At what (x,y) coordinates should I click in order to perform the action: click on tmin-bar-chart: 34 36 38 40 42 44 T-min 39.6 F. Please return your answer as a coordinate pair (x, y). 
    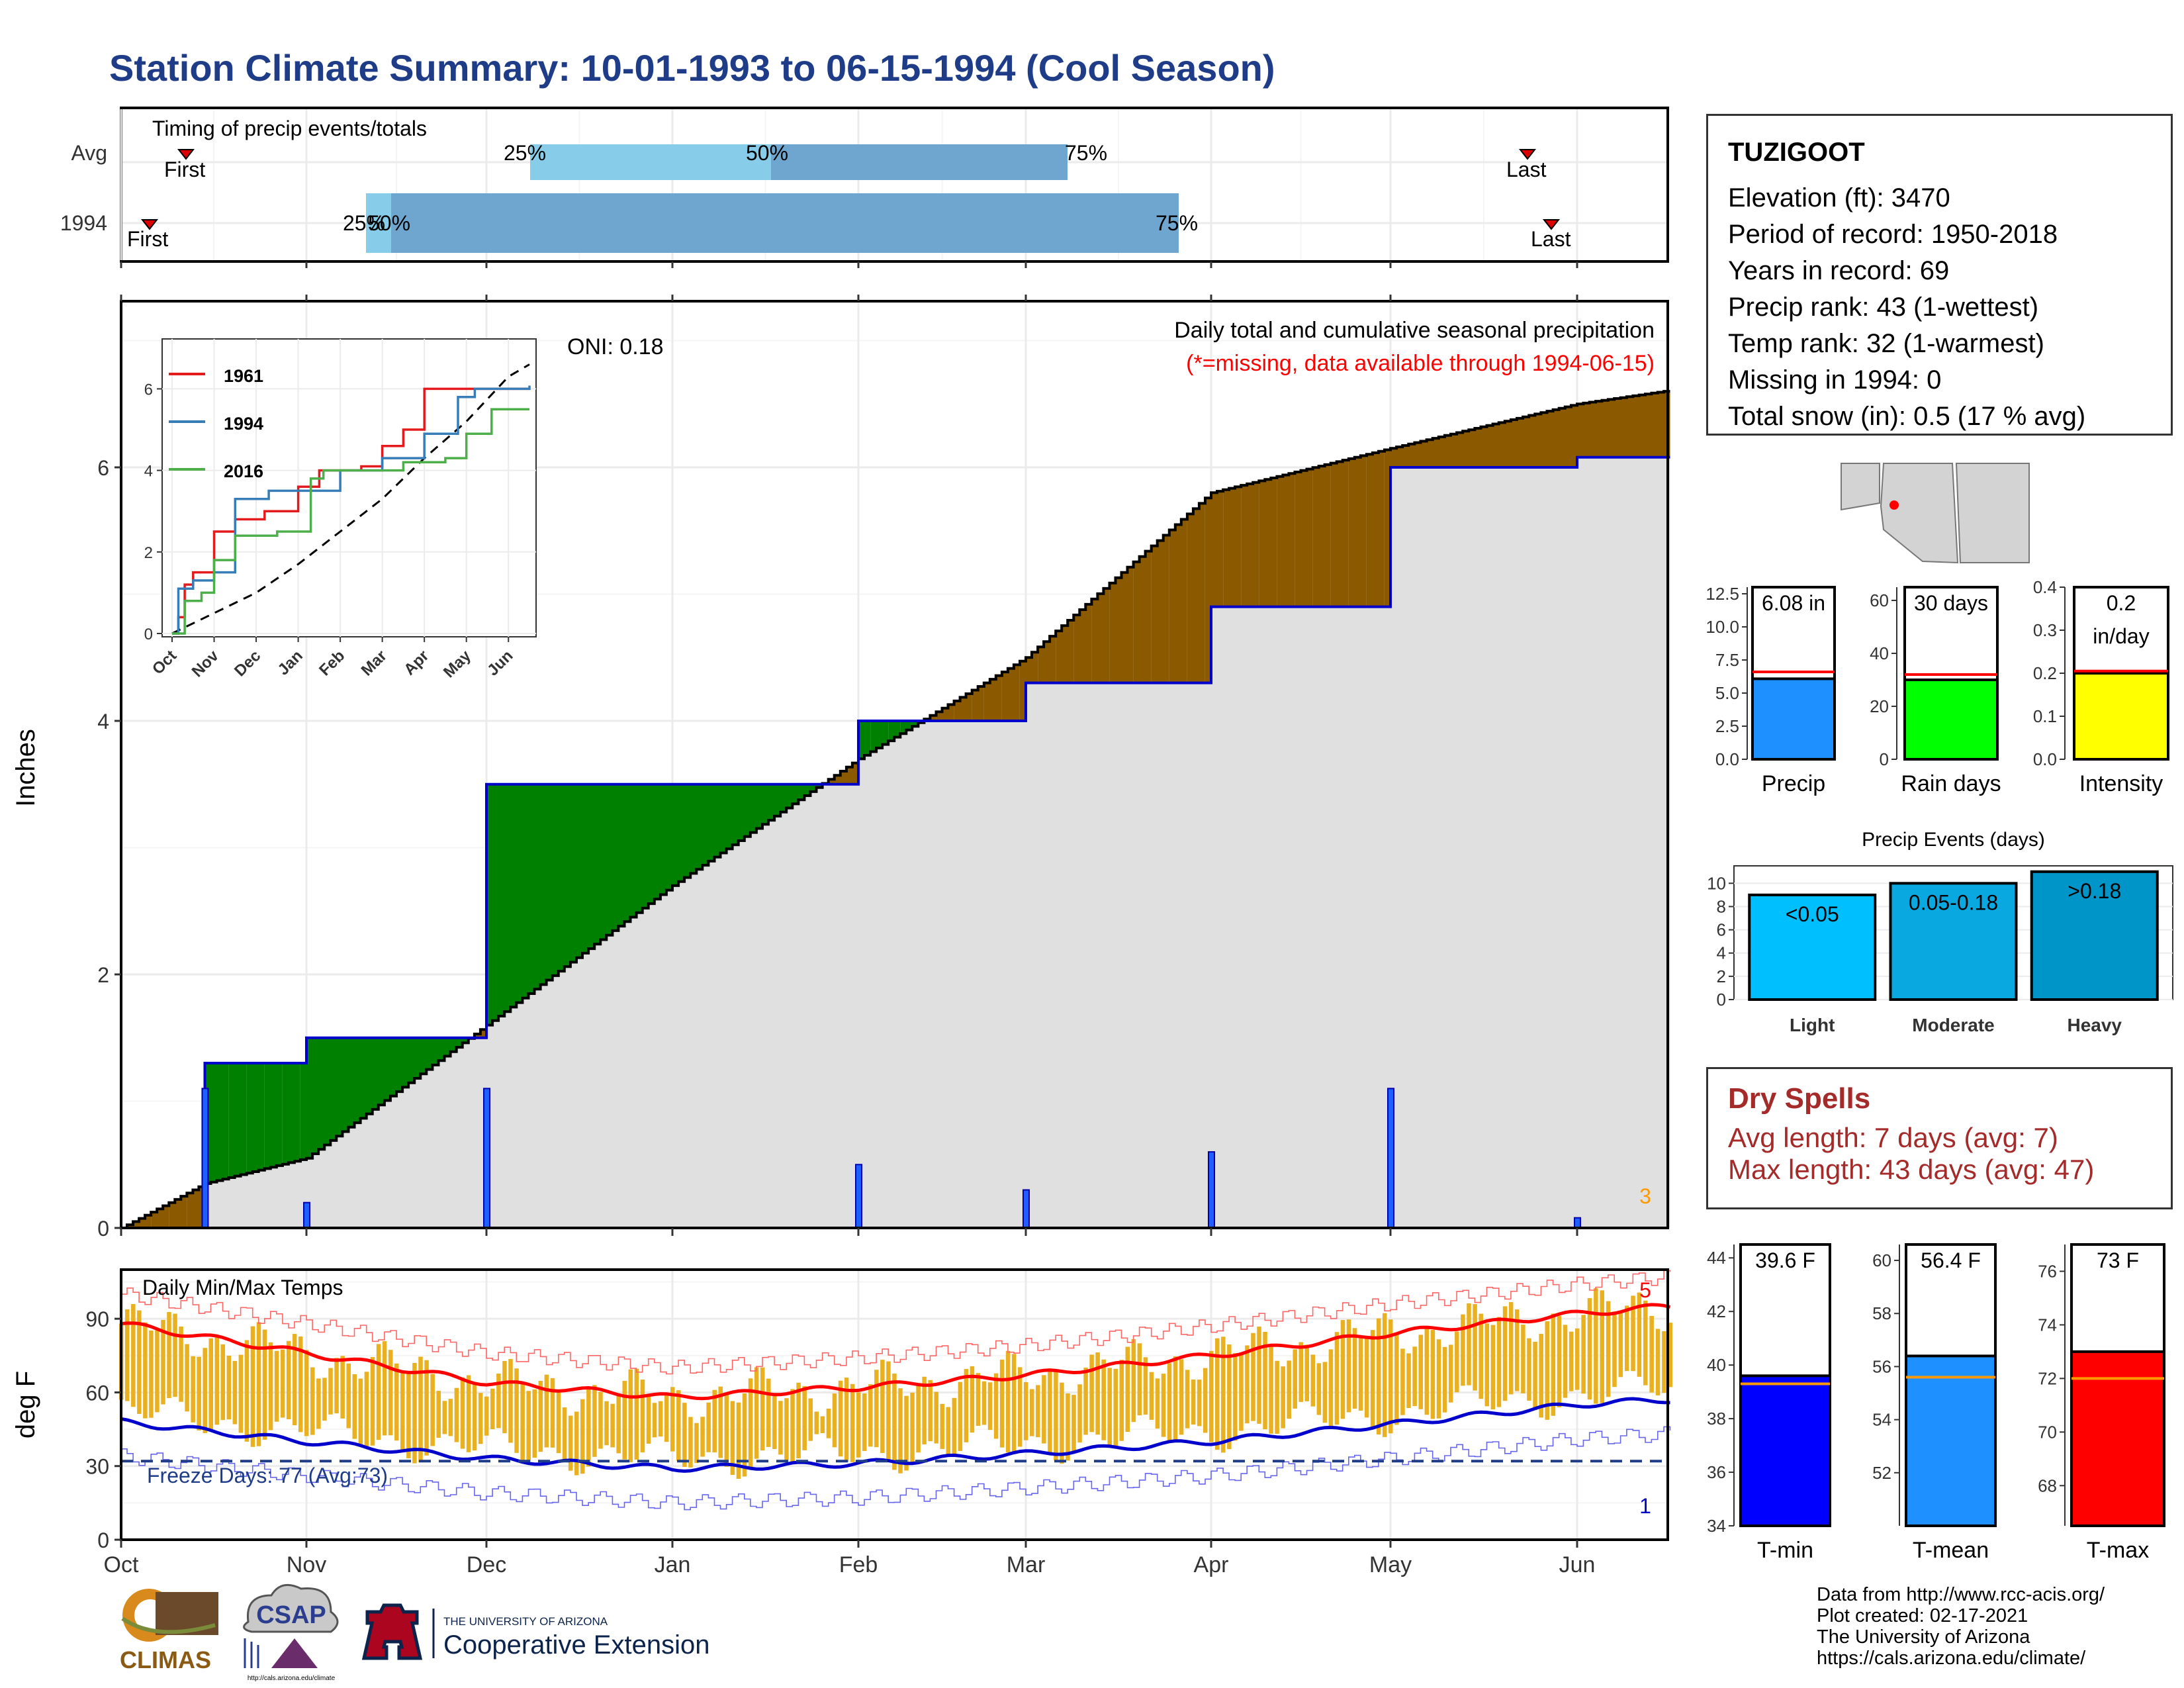
    Looking at the image, I should click on (1769, 1403).